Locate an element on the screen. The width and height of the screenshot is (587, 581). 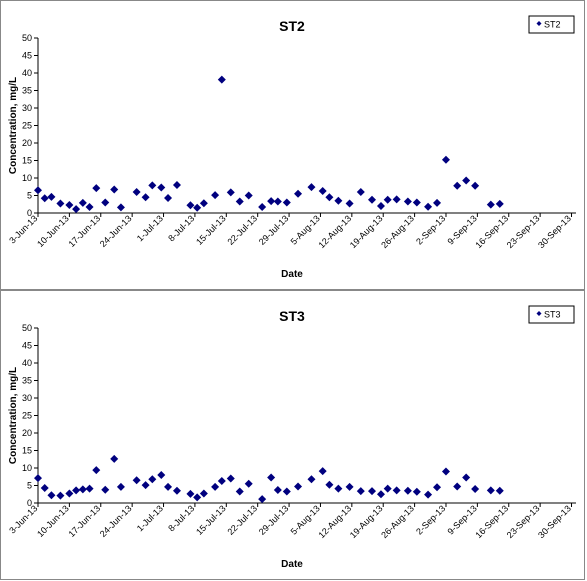
x-tick-label: 2-Sep-13 is located at coordinates (430, 229).